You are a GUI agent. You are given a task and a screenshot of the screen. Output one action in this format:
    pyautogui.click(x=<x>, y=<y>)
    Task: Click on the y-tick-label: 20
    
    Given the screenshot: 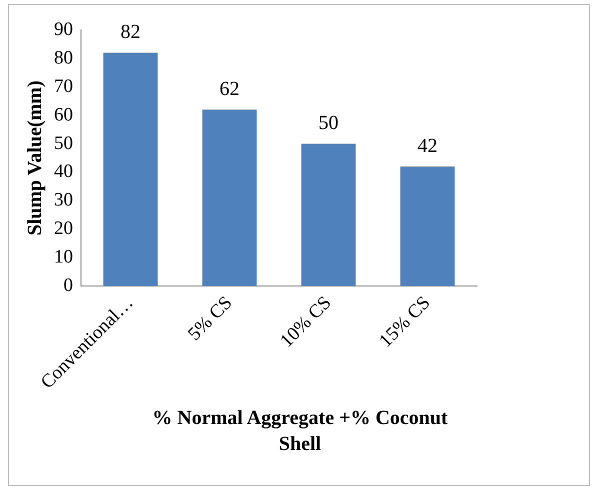 What is the action you would take?
    pyautogui.click(x=63, y=229)
    